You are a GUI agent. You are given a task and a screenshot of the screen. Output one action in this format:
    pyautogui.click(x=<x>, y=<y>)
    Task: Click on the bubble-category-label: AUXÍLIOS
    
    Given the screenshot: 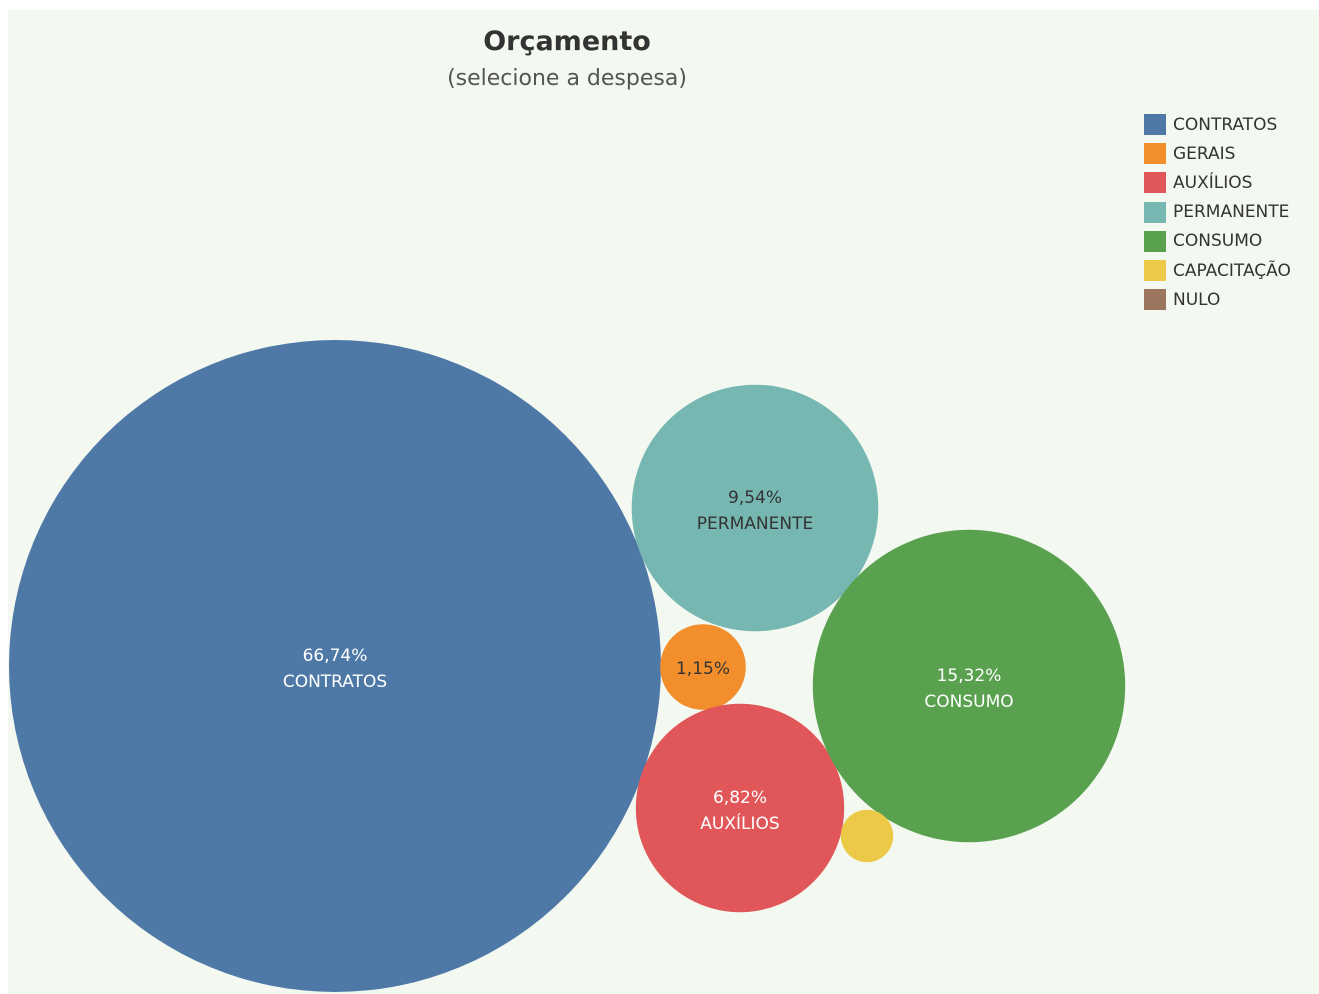 What is the action you would take?
    pyautogui.click(x=739, y=823)
    